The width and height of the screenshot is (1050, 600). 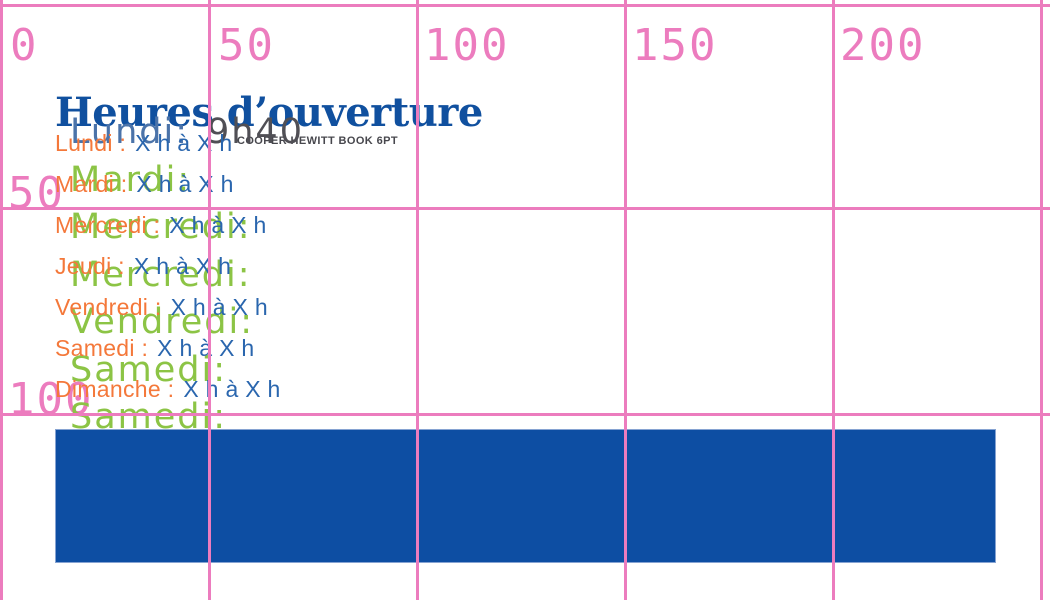 What do you see at coordinates (149, 369) in the screenshot?
I see `draft-day-label: Samedi:` at bounding box center [149, 369].